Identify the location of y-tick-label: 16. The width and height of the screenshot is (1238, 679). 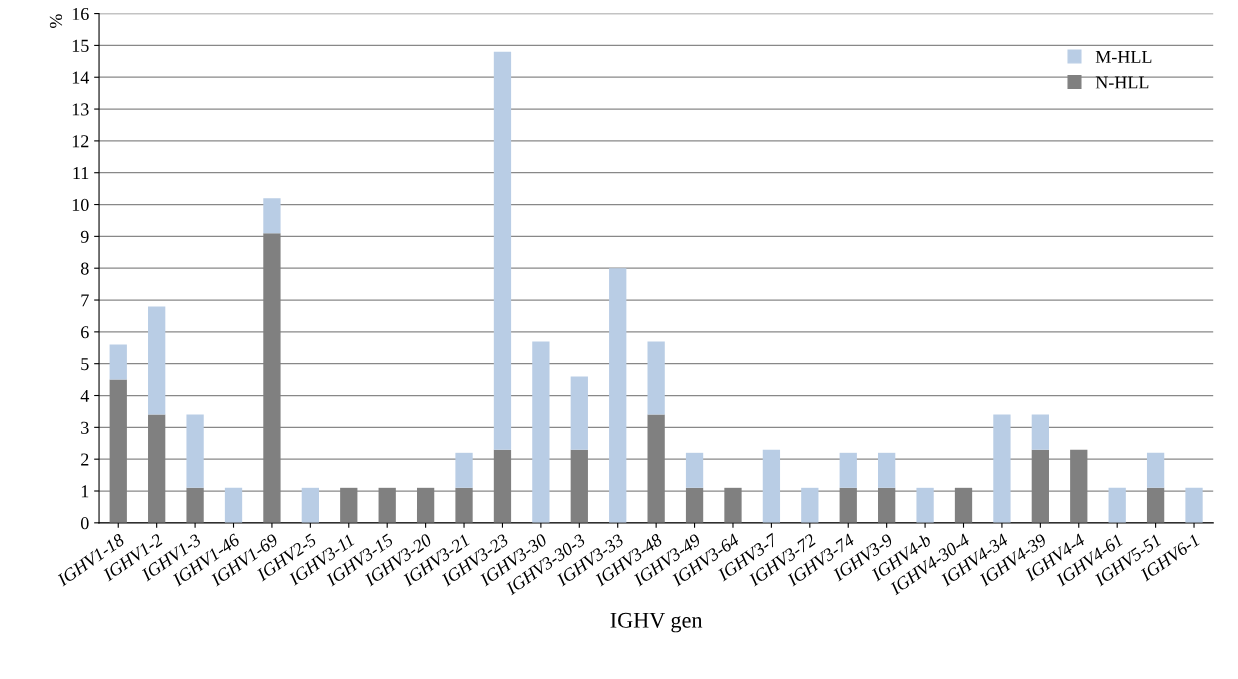
(80, 14).